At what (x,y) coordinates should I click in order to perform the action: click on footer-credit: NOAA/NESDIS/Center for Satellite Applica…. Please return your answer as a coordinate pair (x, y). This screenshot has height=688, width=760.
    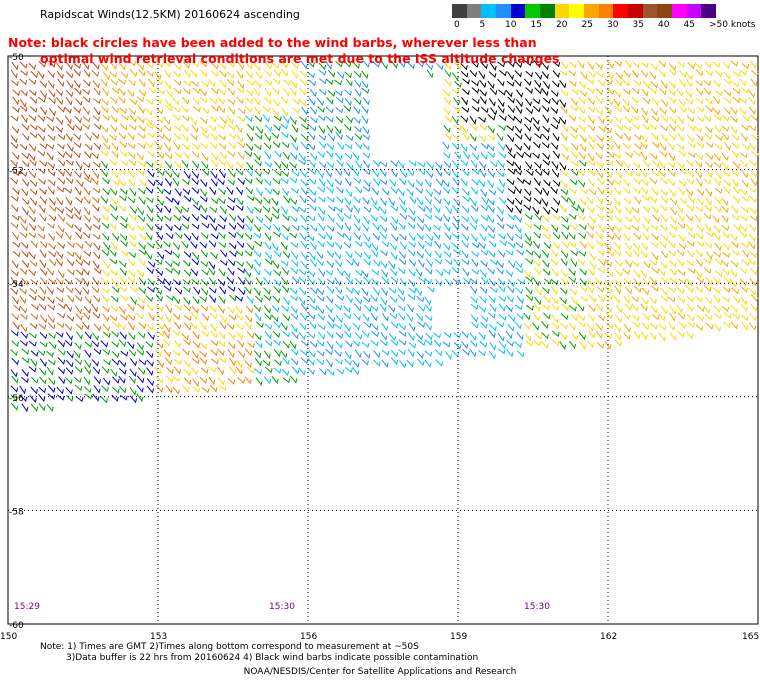
    Looking at the image, I should click on (380, 672).